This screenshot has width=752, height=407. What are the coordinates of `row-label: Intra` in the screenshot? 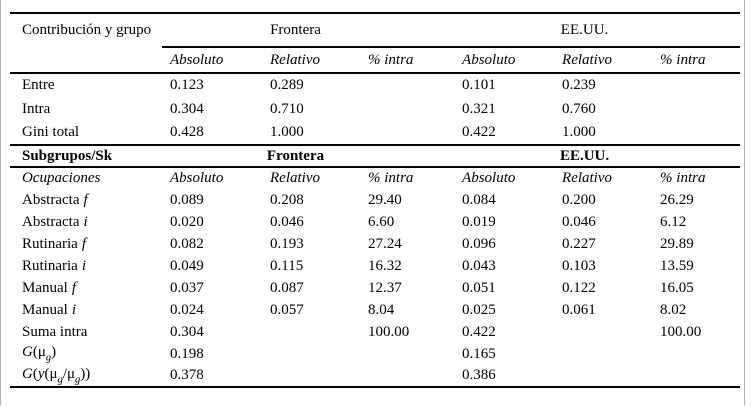 It's located at (36, 108).